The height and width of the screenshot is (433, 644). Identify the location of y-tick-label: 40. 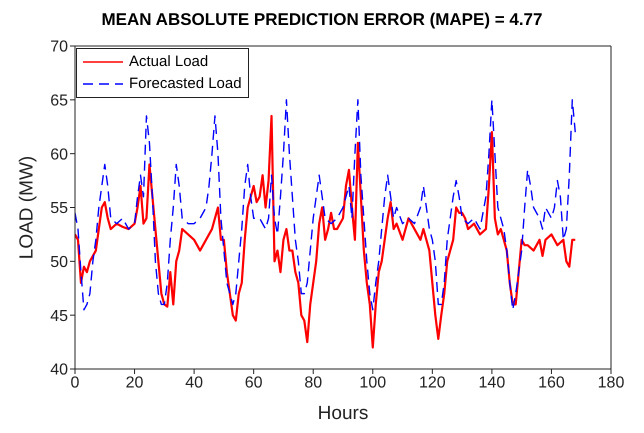
(59, 370).